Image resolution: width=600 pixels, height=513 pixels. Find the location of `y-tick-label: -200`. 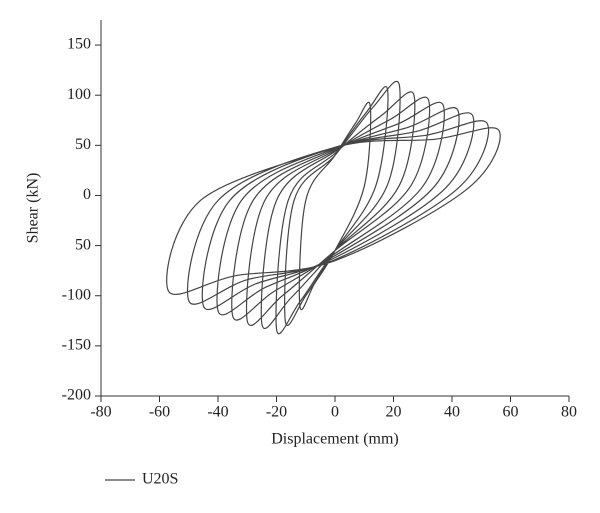

y-tick-label: -200 is located at coordinates (76, 395).